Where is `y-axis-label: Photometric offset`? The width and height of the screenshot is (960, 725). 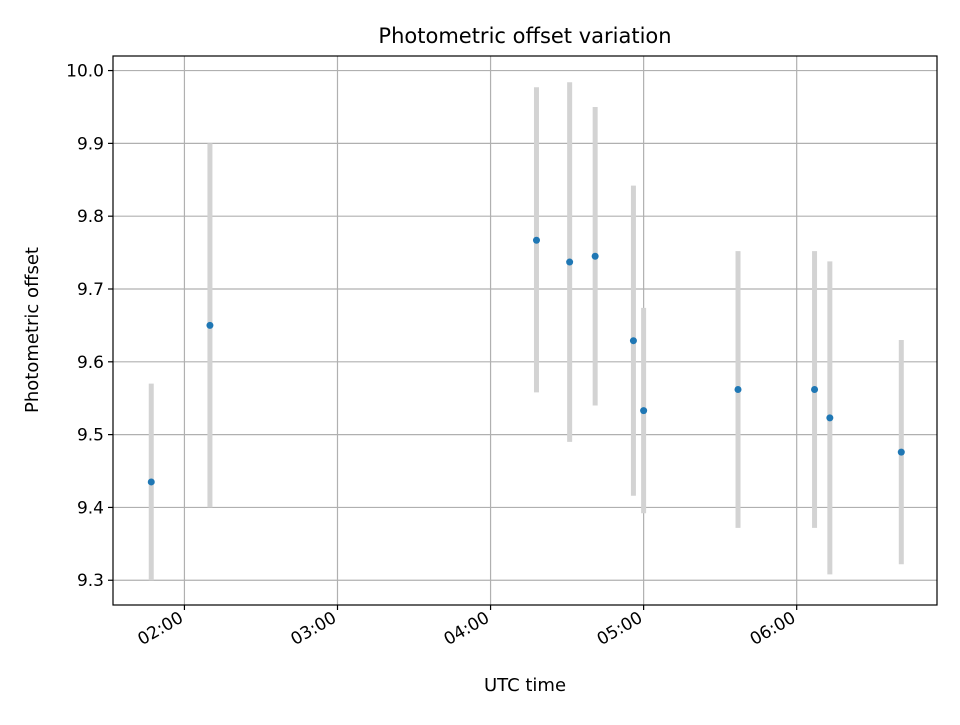 y-axis-label: Photometric offset is located at coordinates (32, 330).